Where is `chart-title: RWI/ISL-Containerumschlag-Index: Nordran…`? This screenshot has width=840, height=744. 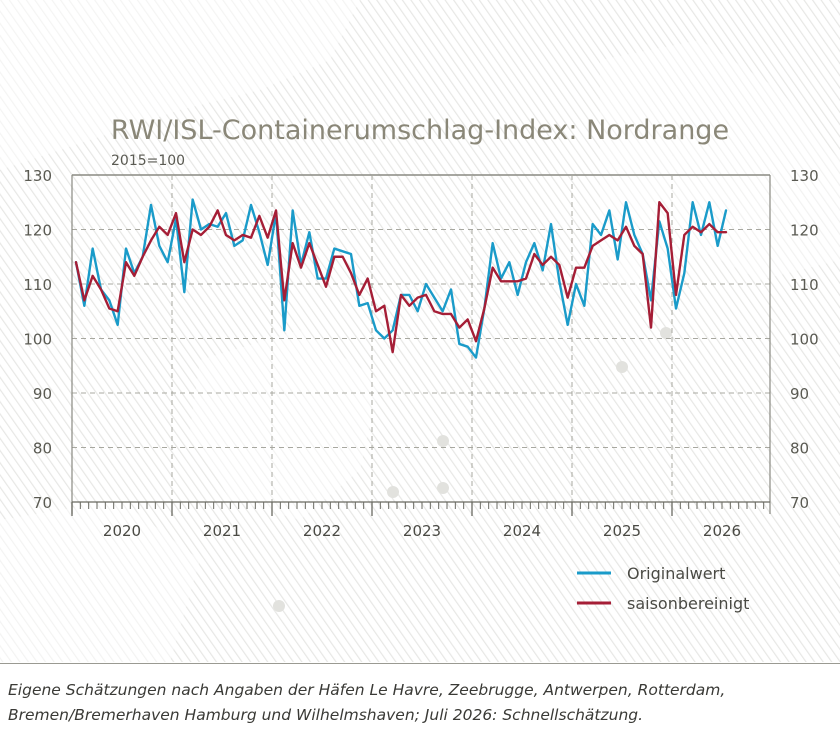 chart-title: RWI/ISL-Containerumschlag-Index: Nordran… is located at coordinates (420, 130).